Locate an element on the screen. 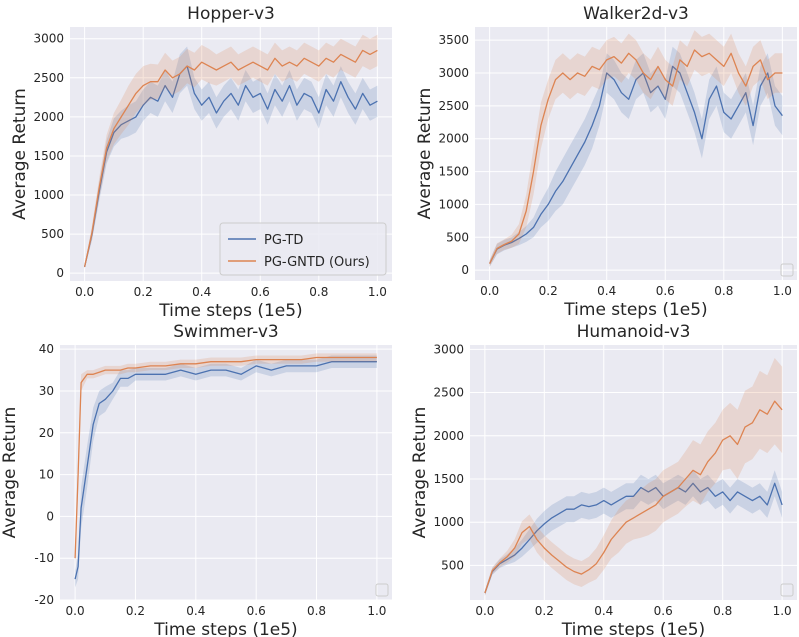 This screenshot has height=637, width=799. y-tick-label: -10 is located at coordinates (44, 558).